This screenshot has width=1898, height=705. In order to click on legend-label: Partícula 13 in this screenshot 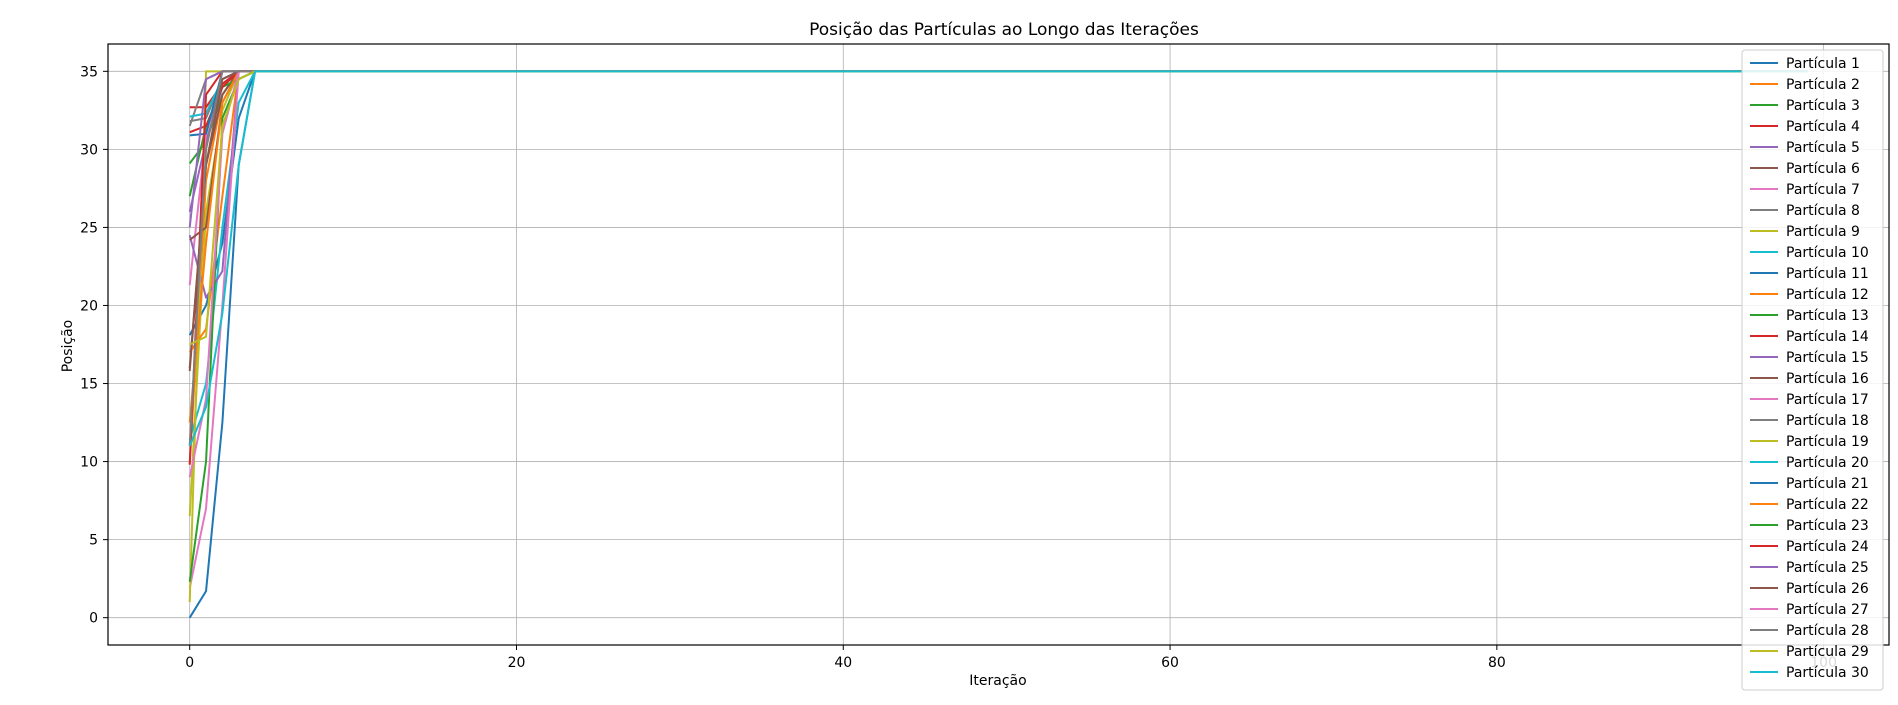, I will do `click(1827, 316)`.